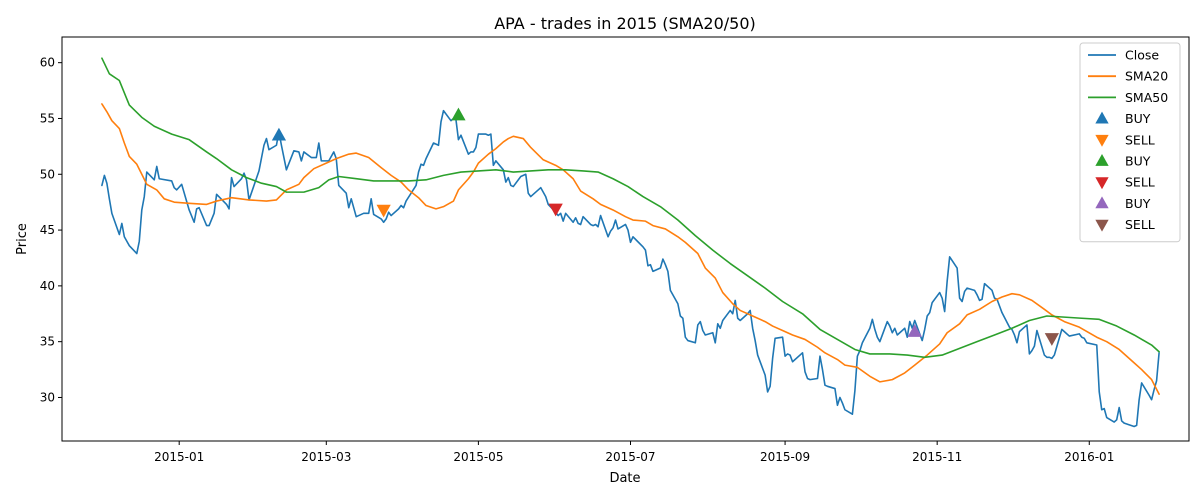  Describe the element at coordinates (47, 342) in the screenshot. I see `y-tick-label: 35` at that location.